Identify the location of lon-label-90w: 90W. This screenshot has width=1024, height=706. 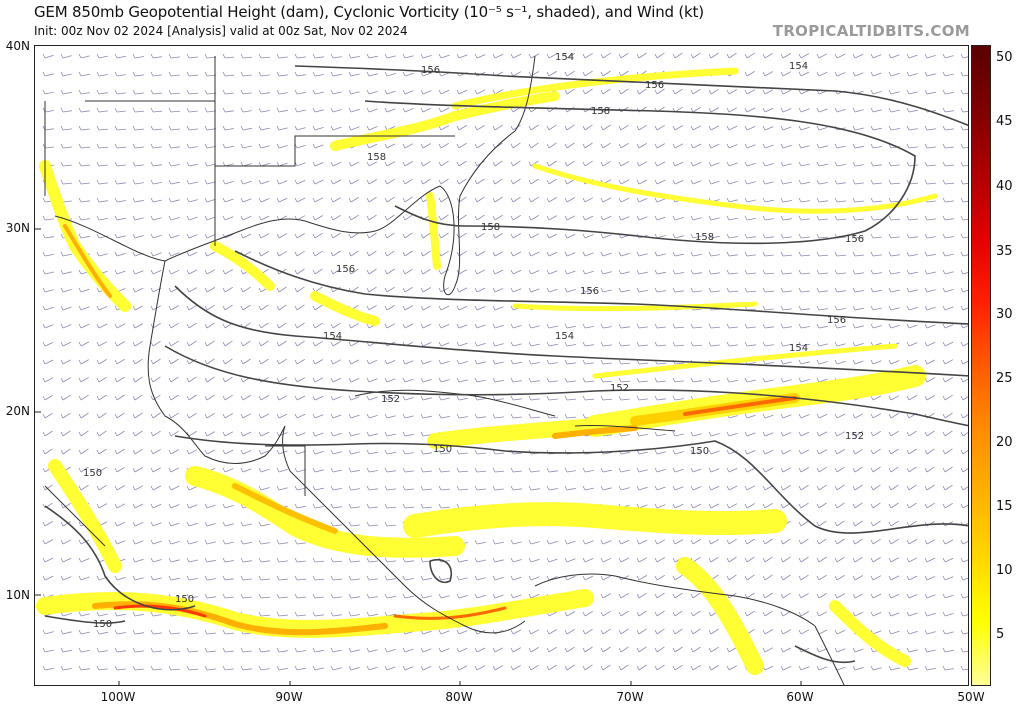
(289, 697).